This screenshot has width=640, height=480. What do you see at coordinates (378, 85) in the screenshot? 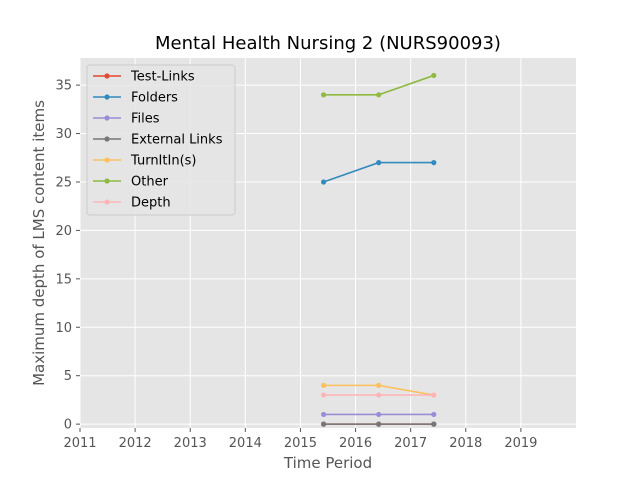
I see `series-other` at bounding box center [378, 85].